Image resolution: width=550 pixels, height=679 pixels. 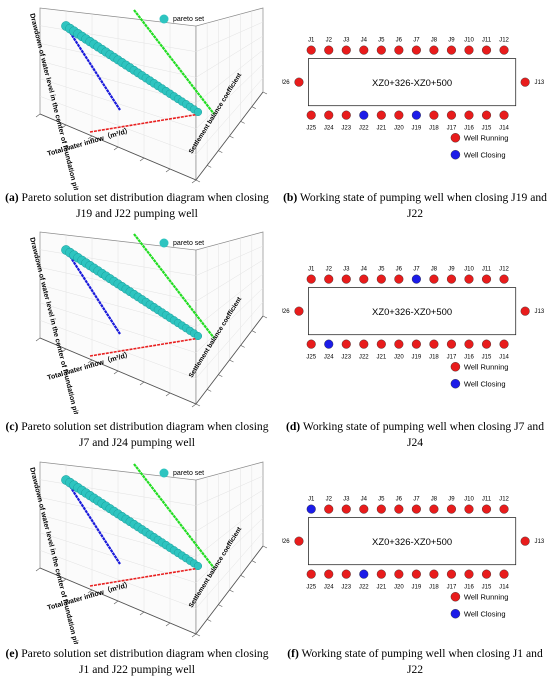 What do you see at coordinates (399, 587) in the screenshot?
I see `well-label: J20` at bounding box center [399, 587].